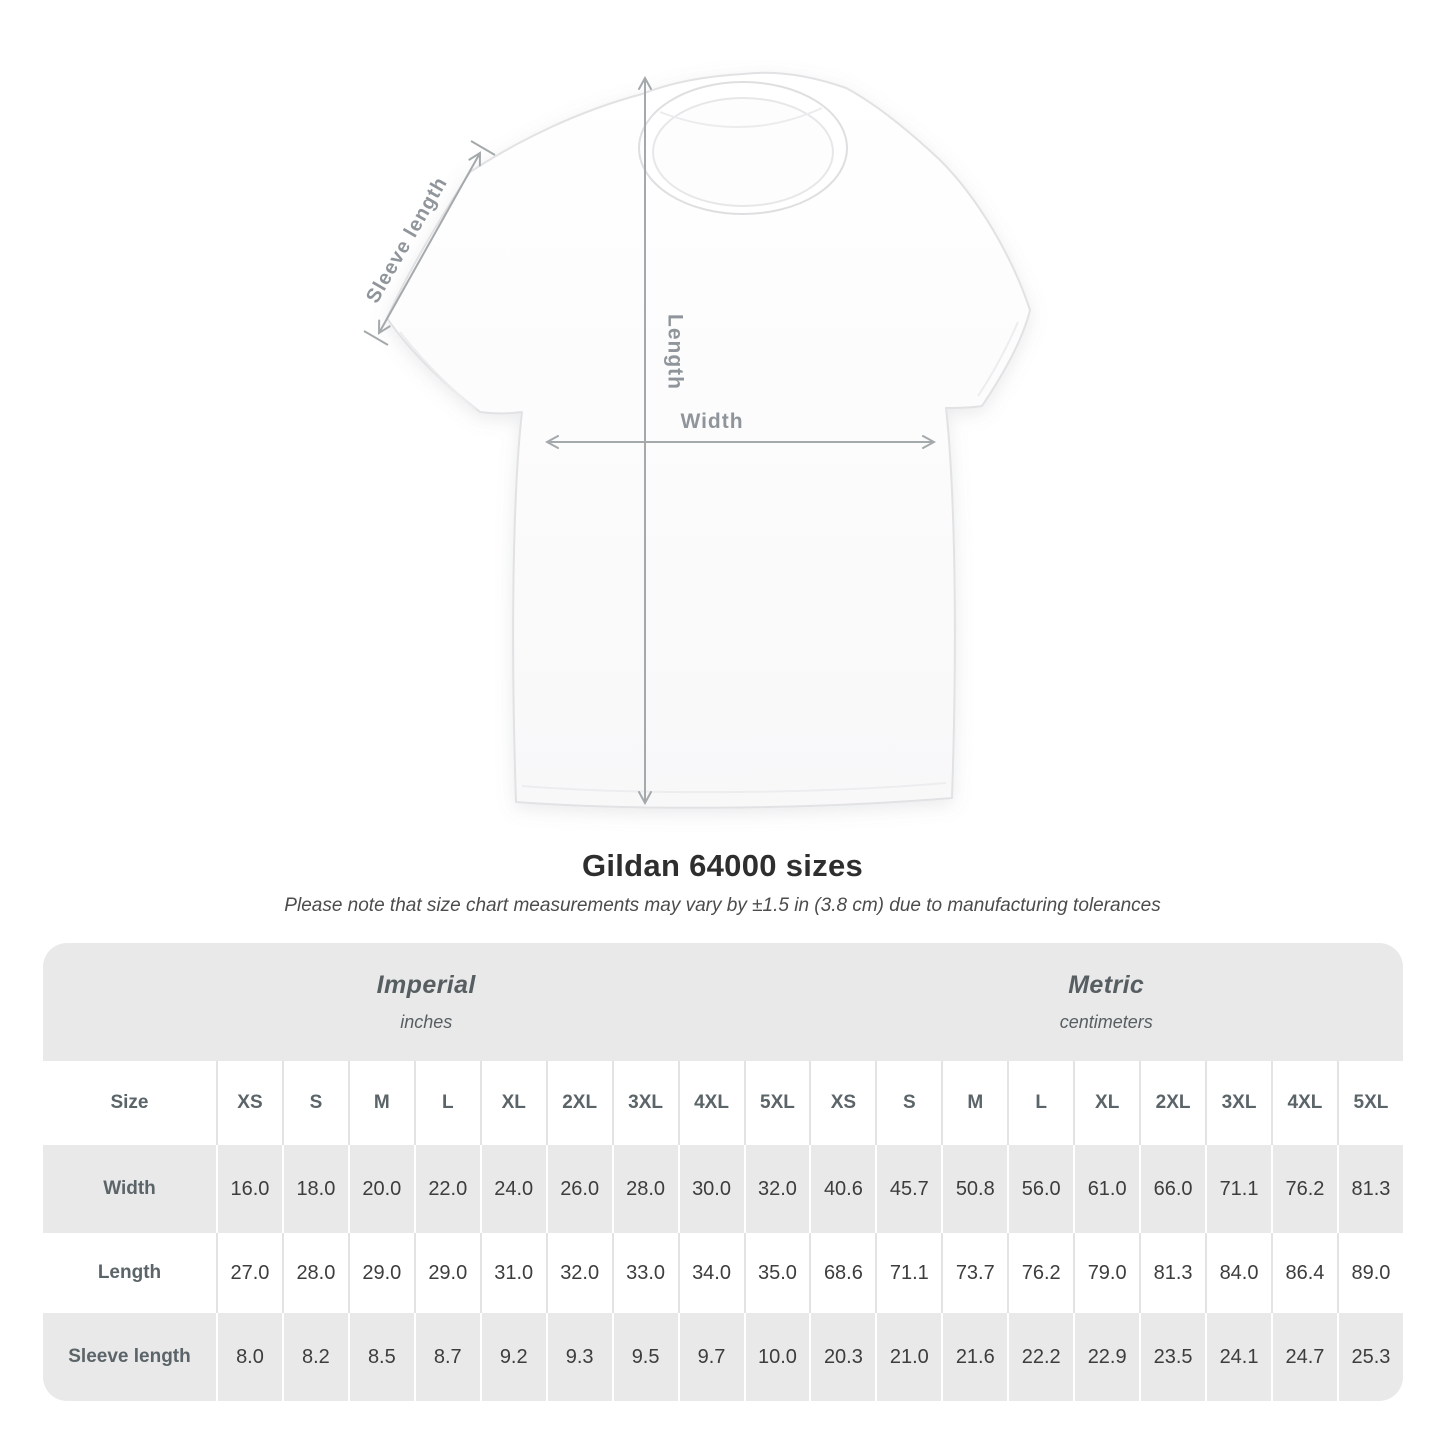 This screenshot has width=1445, height=1445. I want to click on measurement-cell: 27.0, so click(249, 1273).